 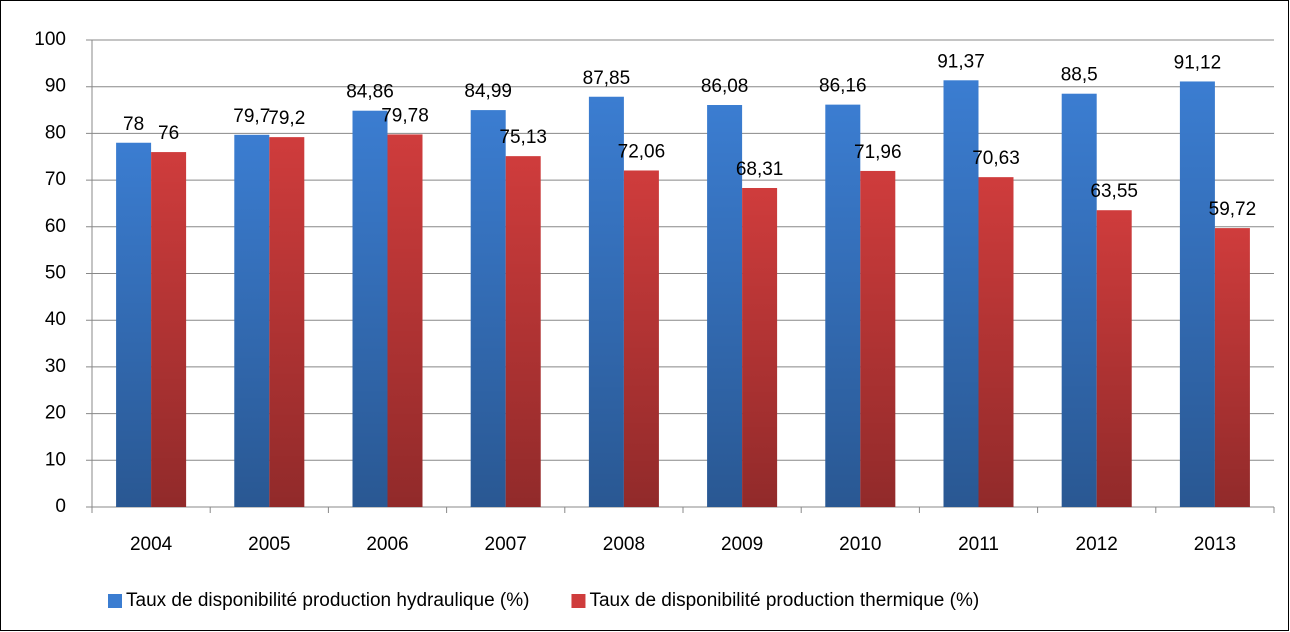 I want to click on y-tick-label: 60, so click(x=55, y=226).